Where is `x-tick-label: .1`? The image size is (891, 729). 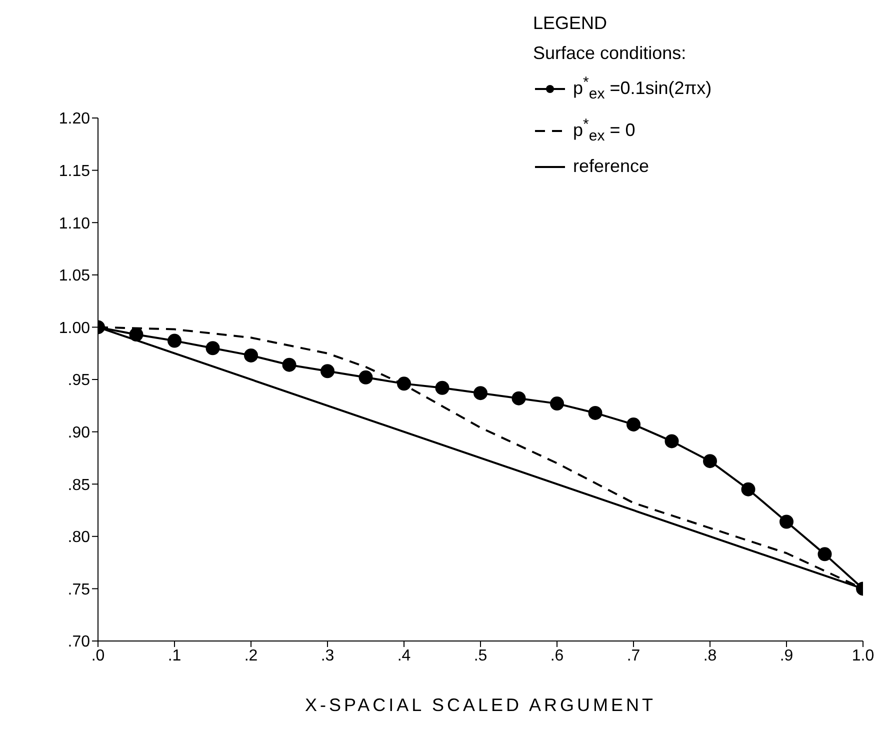
x-tick-label: .1 is located at coordinates (175, 655).